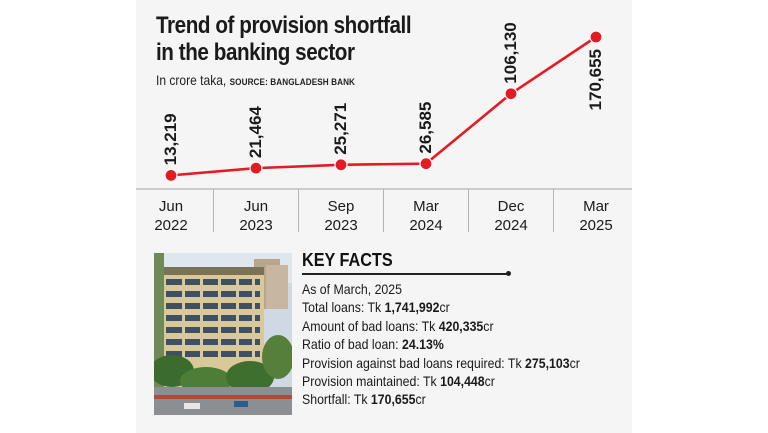 The height and width of the screenshot is (433, 768). What do you see at coordinates (352, 344) in the screenshot?
I see `key-fact-label: Ratio of bad loan:` at bounding box center [352, 344].